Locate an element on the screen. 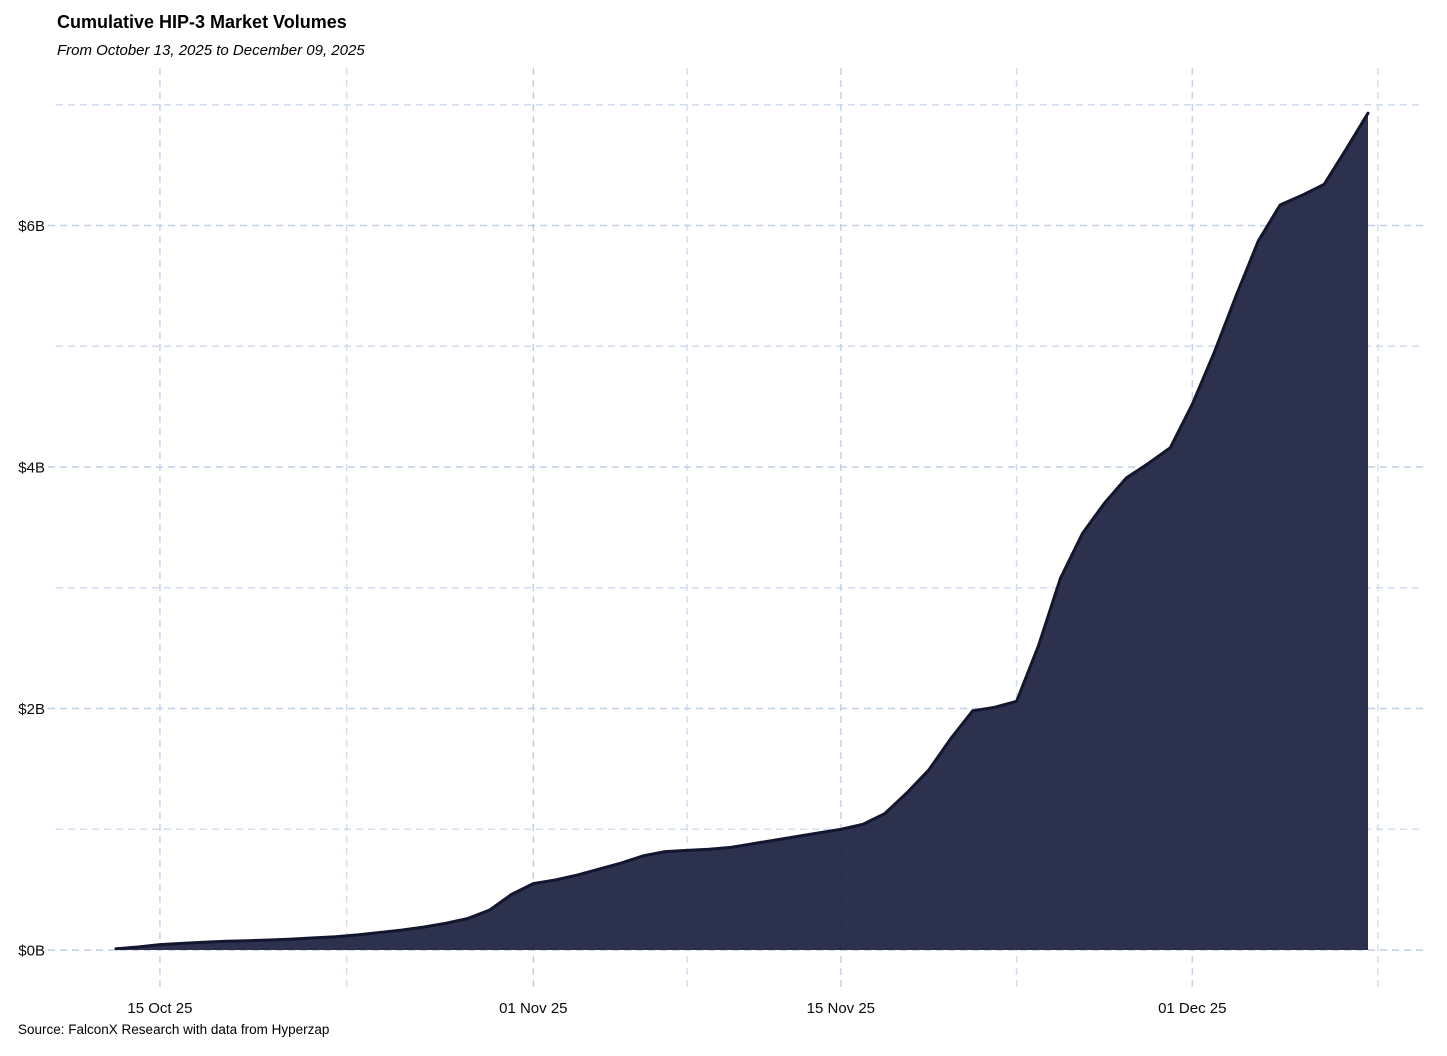 Image resolution: width=1447 pixels, height=1056 pixels. x-tick-label: 15 Nov 25 is located at coordinates (841, 1008).